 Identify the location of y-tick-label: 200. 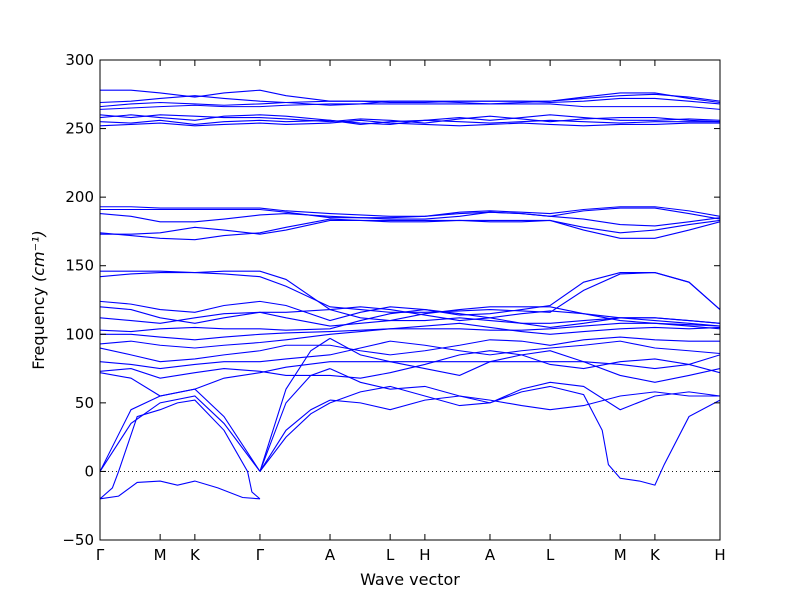
(79, 197).